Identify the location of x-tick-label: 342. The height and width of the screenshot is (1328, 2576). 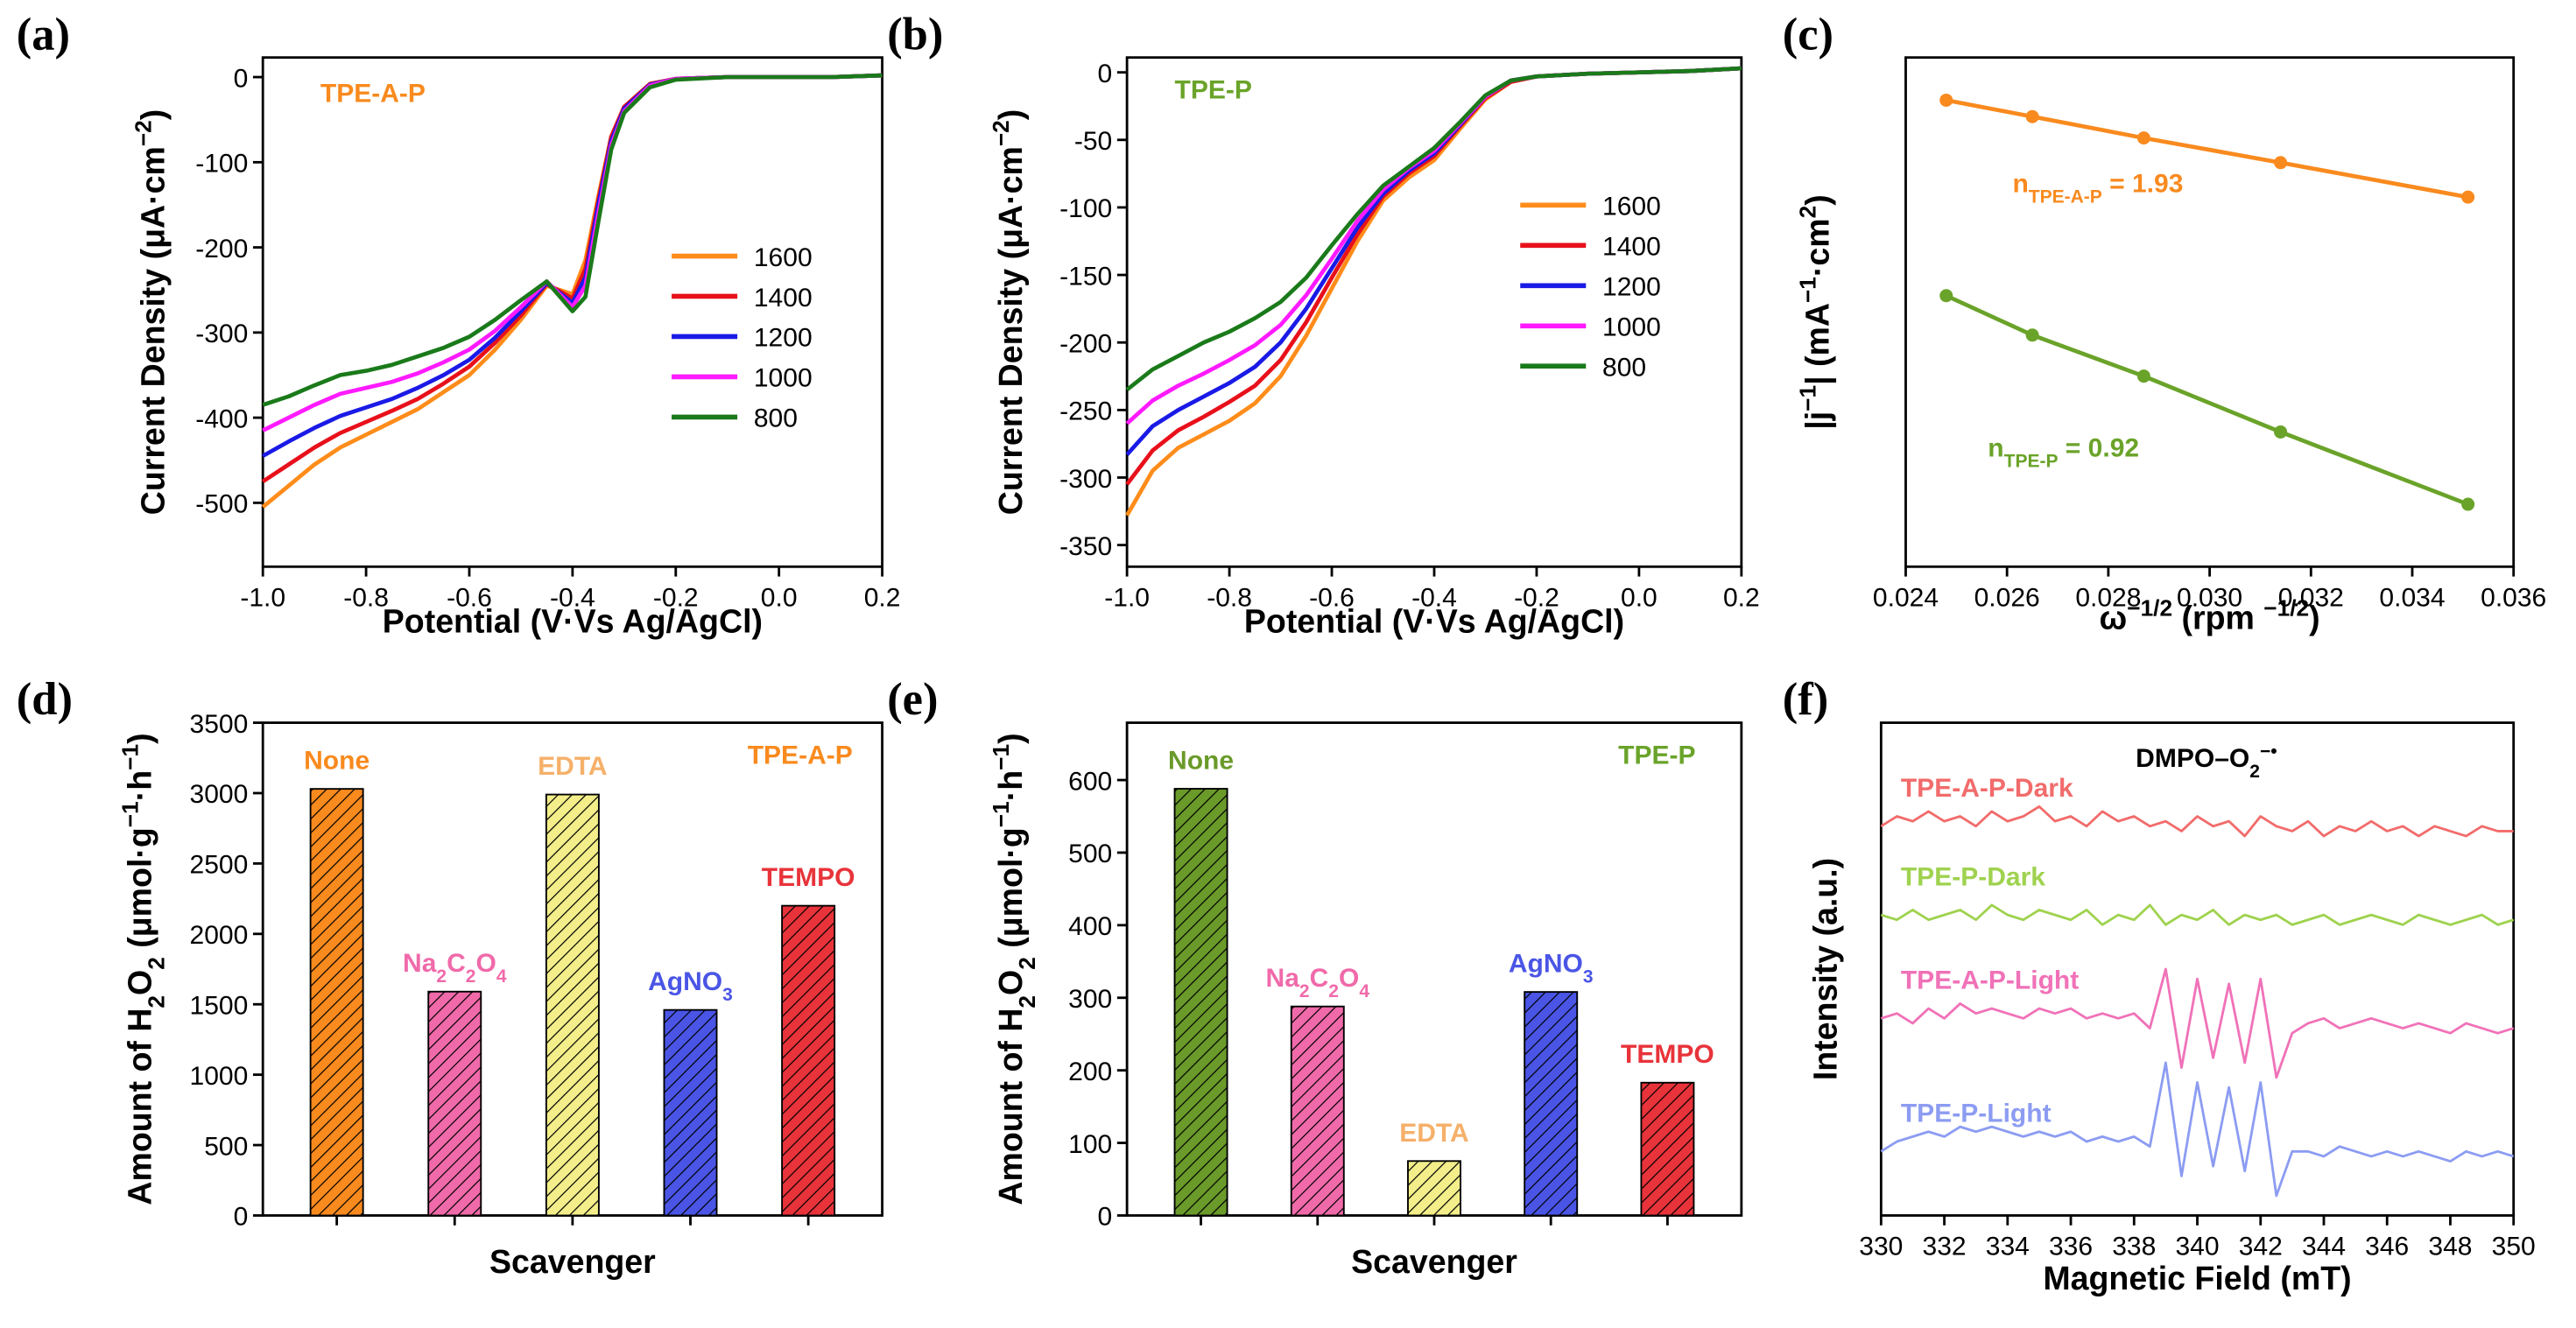
(2261, 1246).